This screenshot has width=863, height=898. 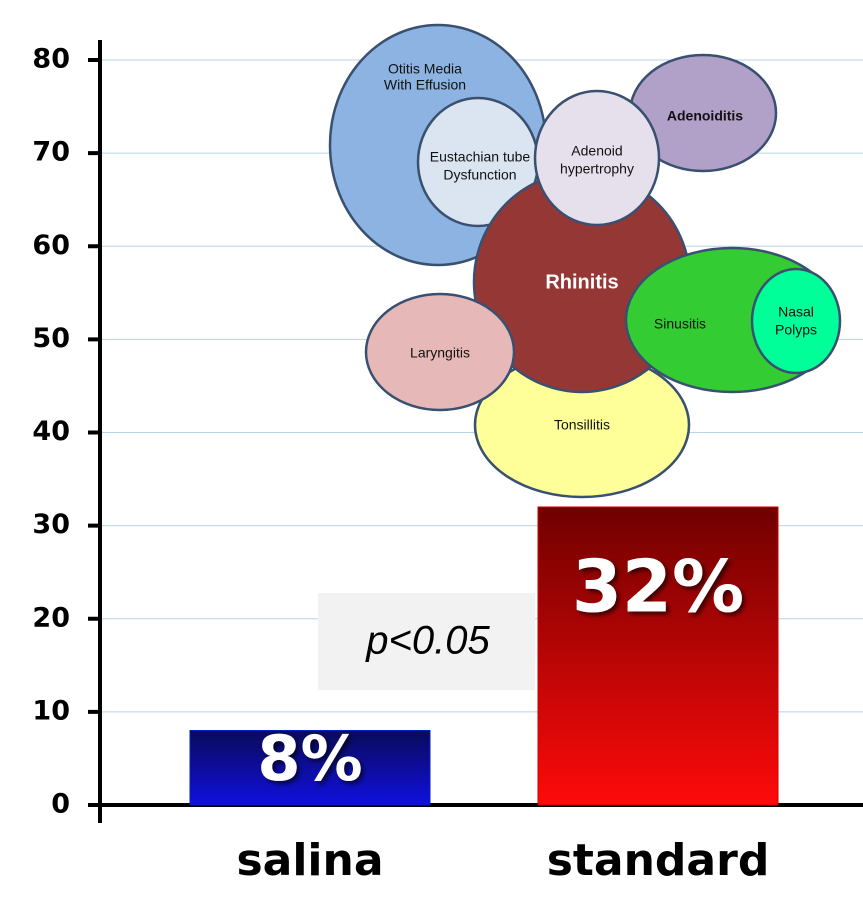 What do you see at coordinates (51, 431) in the screenshot?
I see `y-tick-label: 40` at bounding box center [51, 431].